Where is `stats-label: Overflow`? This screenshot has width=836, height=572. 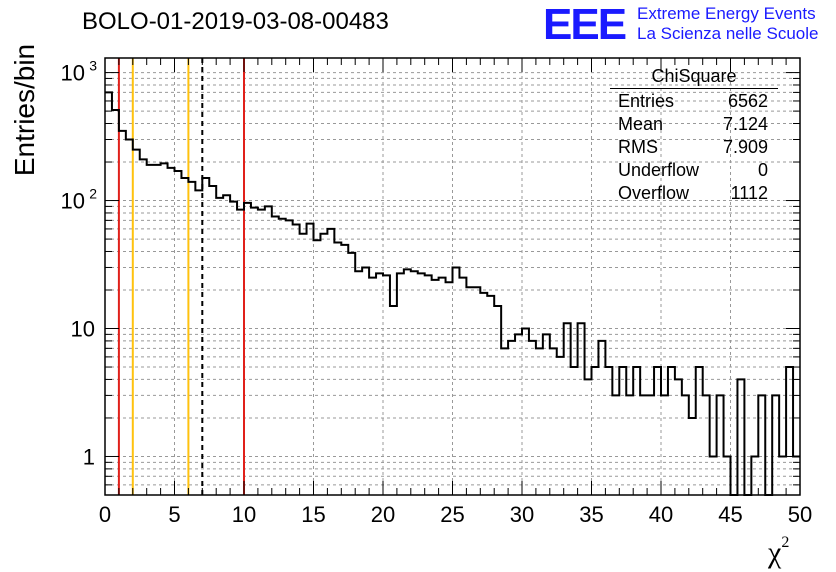 stats-label: Overflow is located at coordinates (654, 193).